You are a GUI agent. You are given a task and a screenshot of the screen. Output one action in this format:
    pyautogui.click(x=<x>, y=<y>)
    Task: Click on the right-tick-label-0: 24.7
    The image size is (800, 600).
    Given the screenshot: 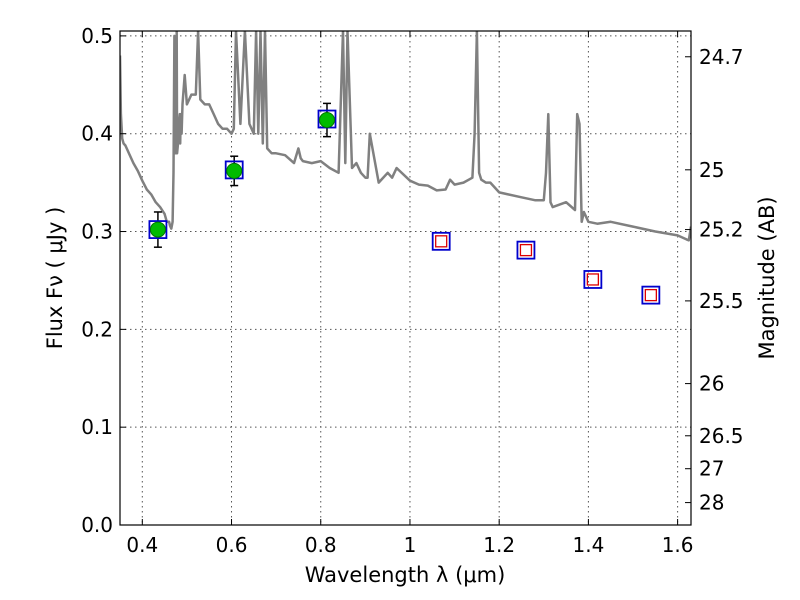 What is the action you would take?
    pyautogui.click(x=721, y=57)
    